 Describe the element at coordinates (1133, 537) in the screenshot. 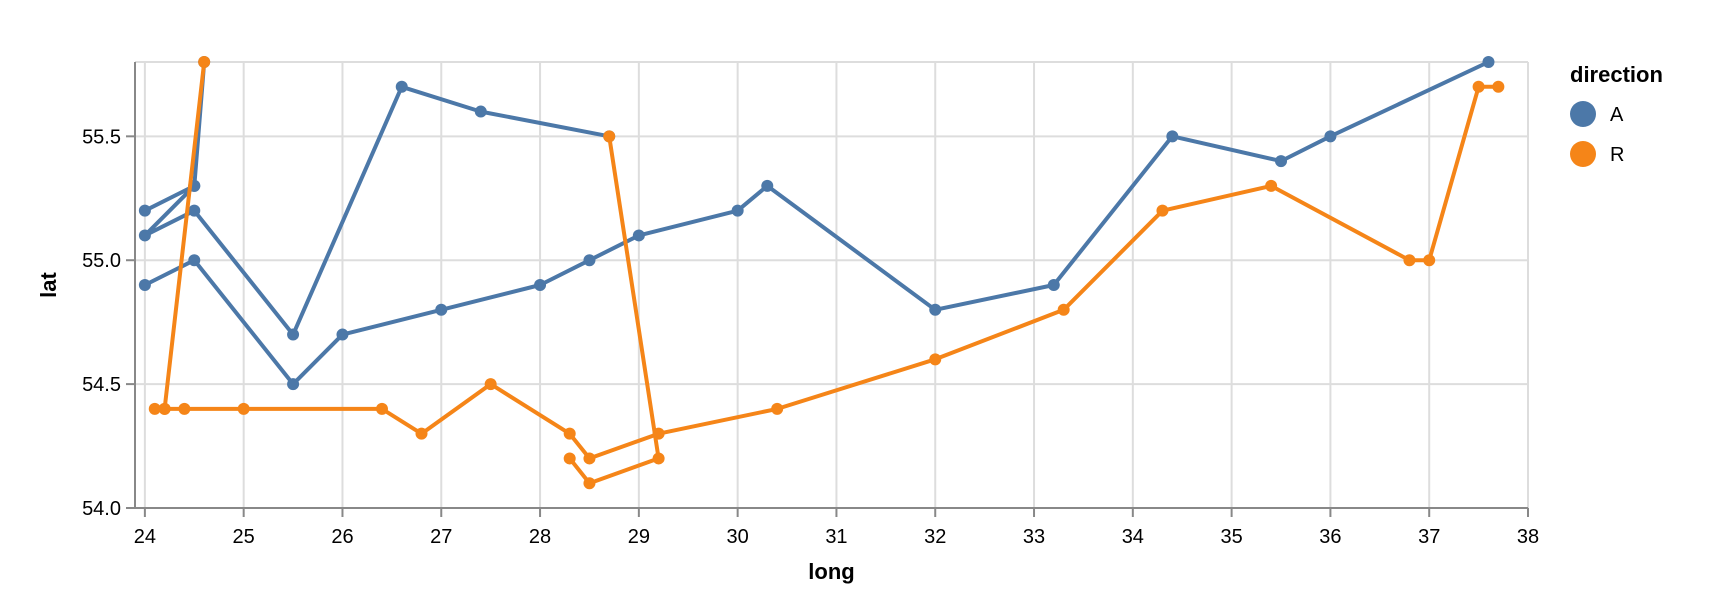

I see `x-tick-label: 34` at that location.